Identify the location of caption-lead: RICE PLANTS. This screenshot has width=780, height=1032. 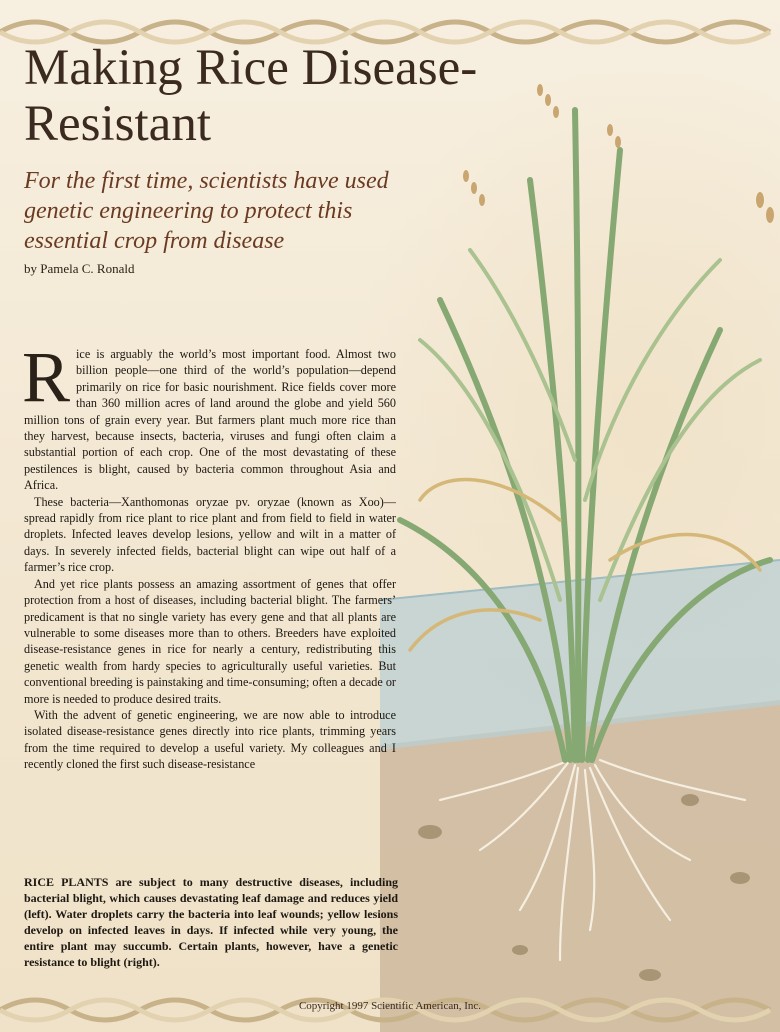
(66, 882).